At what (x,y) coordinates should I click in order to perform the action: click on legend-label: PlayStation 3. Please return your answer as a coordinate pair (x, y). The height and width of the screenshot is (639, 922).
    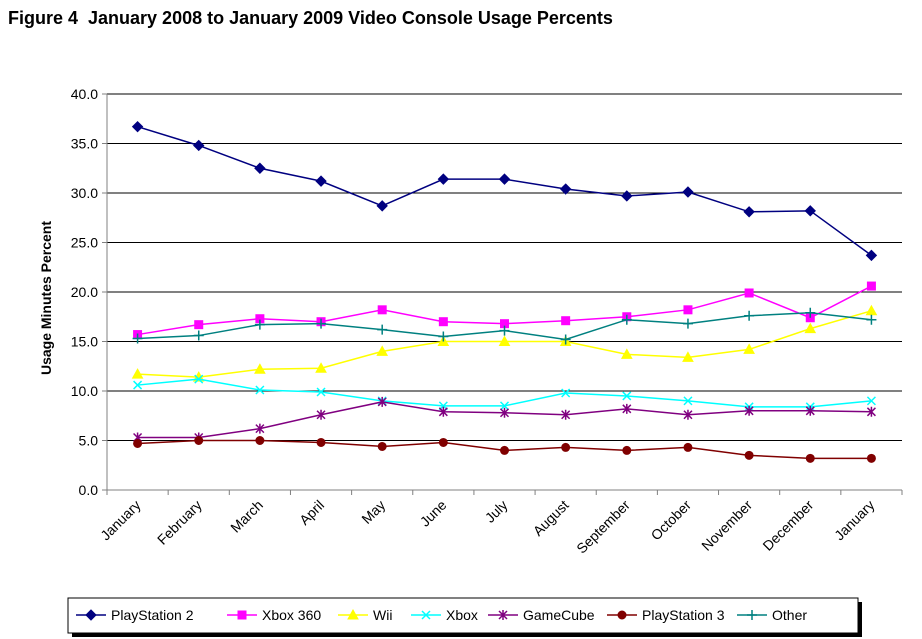
    Looking at the image, I should click on (683, 615).